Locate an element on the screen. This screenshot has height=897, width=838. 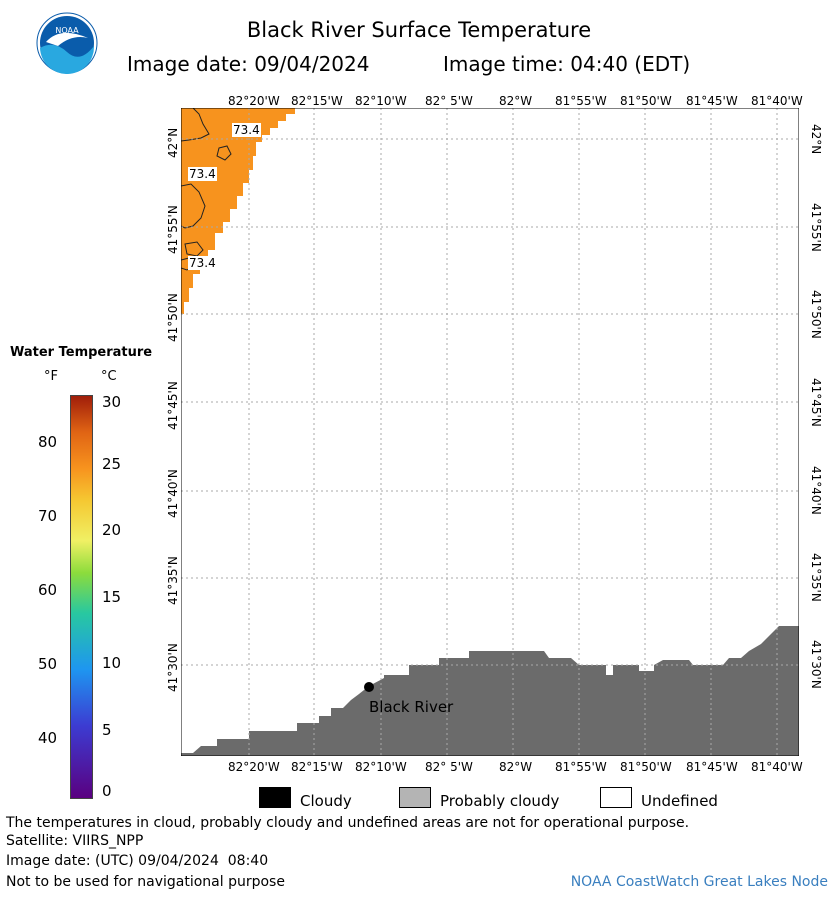
probably-cloudy-label: Probably cloudy is located at coordinates (500, 801).